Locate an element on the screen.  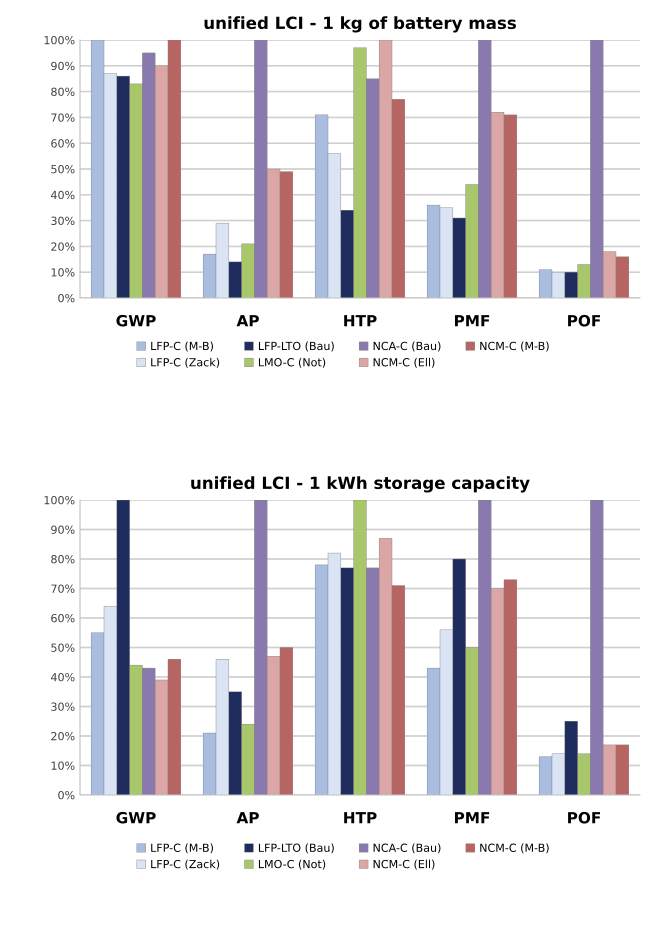
chart-title: unified LCI - 1 kg of battery mass is located at coordinates (360, 24).